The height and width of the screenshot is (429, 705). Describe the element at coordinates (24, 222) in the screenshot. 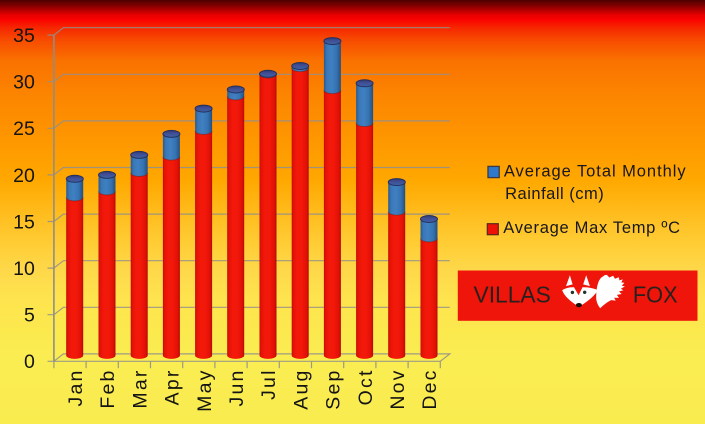

I see `svg-text: 15` at that location.